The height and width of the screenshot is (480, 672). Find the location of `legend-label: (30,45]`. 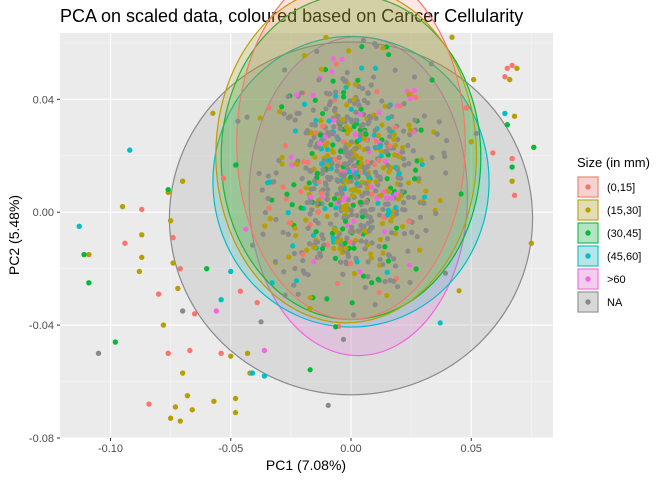

legend-label: (30,45] is located at coordinates (624, 234).